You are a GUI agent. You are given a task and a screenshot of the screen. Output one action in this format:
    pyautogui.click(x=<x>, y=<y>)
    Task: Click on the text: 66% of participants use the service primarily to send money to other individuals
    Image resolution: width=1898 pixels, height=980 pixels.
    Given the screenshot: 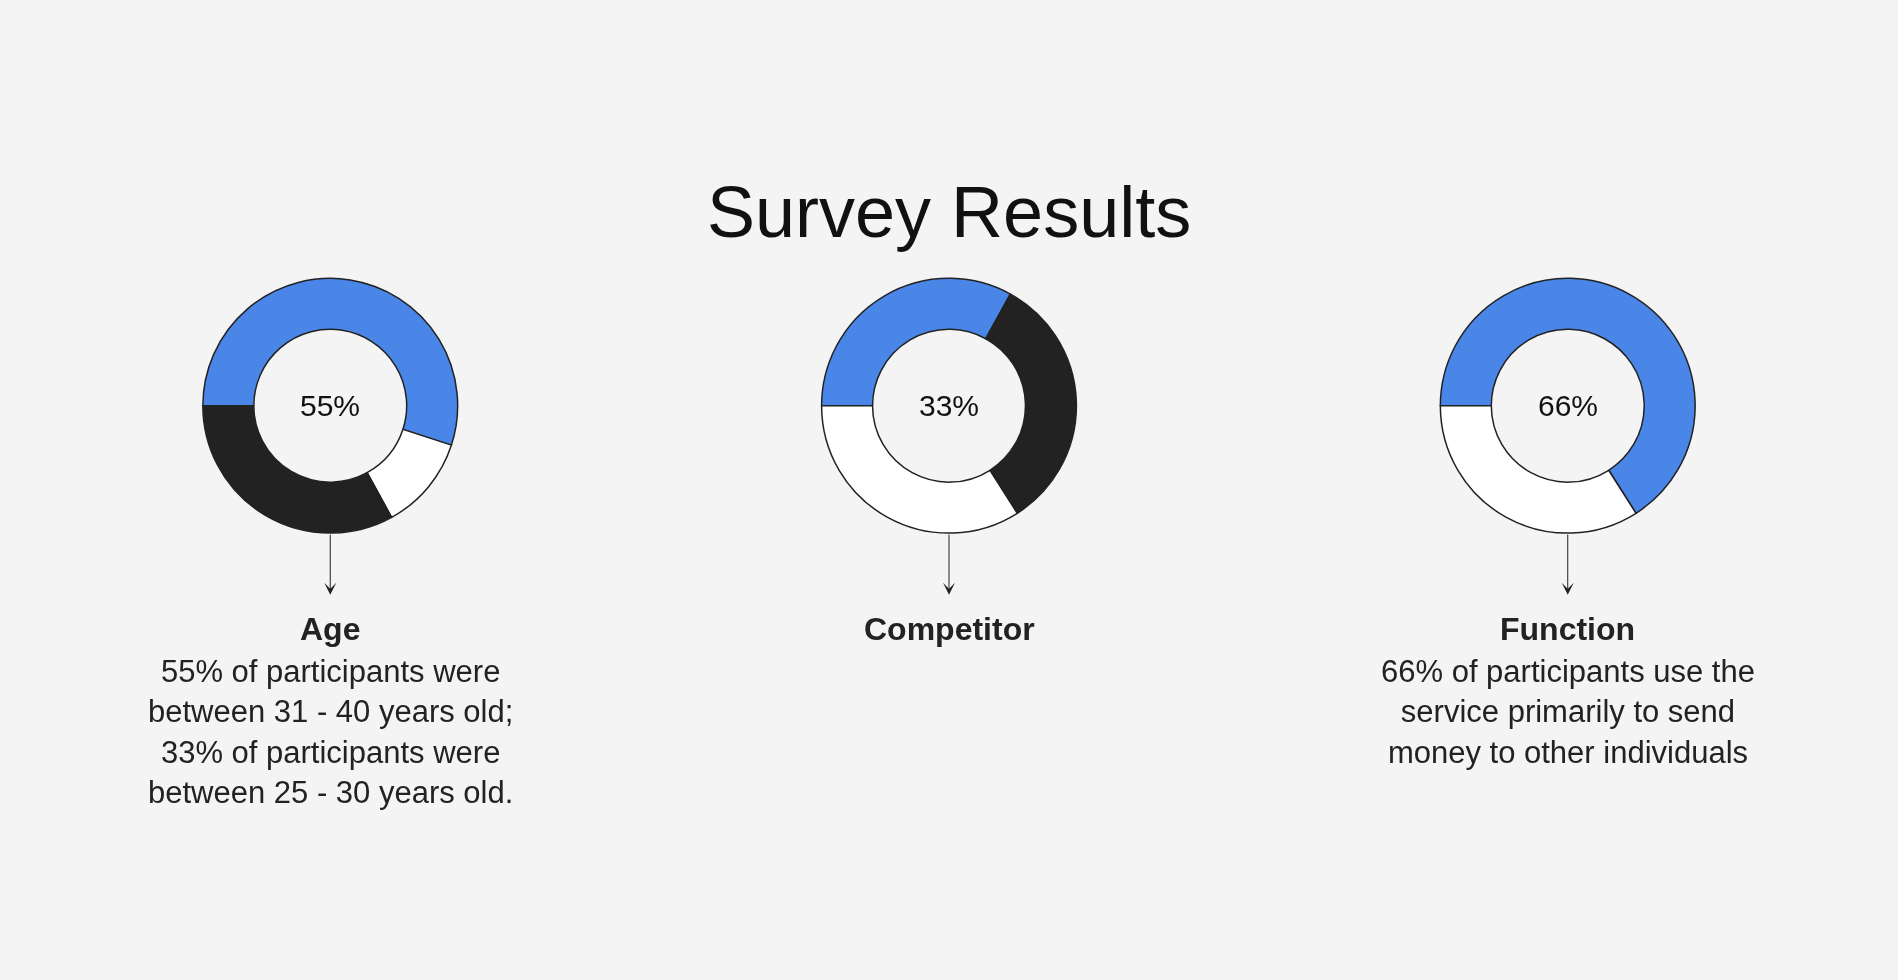 What is the action you would take?
    pyautogui.click(x=1568, y=712)
    